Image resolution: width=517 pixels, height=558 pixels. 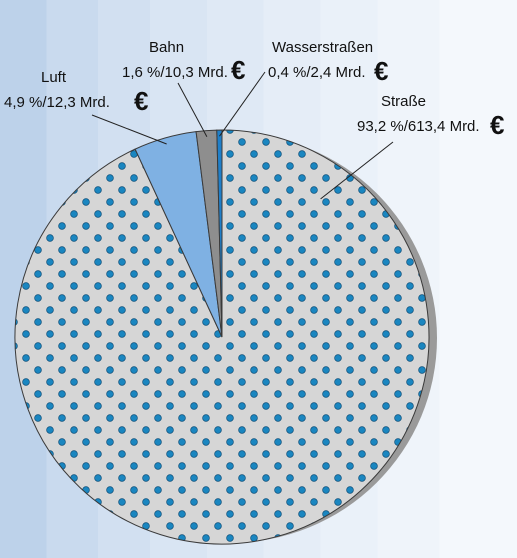 I want to click on leader-strasse, so click(x=357, y=170).